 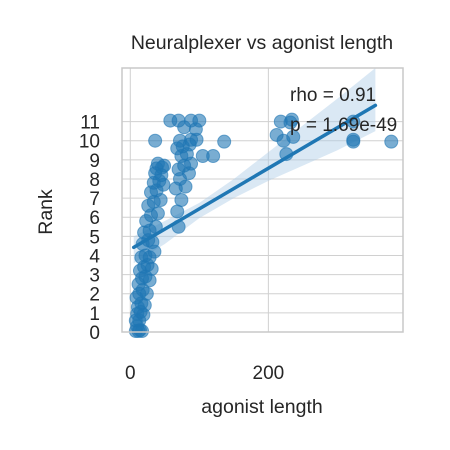 What do you see at coordinates (94, 333) in the screenshot?
I see `y-tick-label: 0` at bounding box center [94, 333].